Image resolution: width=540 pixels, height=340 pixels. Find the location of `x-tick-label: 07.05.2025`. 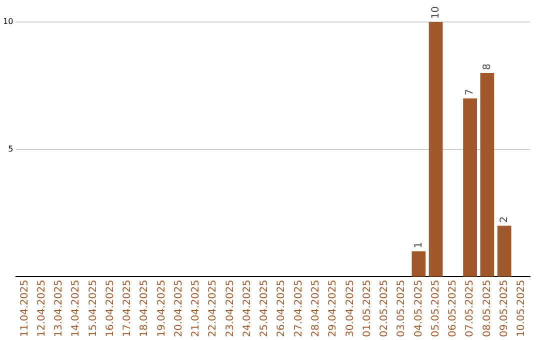

x-tick-label: 07.05.2025 is located at coordinates (470, 309).